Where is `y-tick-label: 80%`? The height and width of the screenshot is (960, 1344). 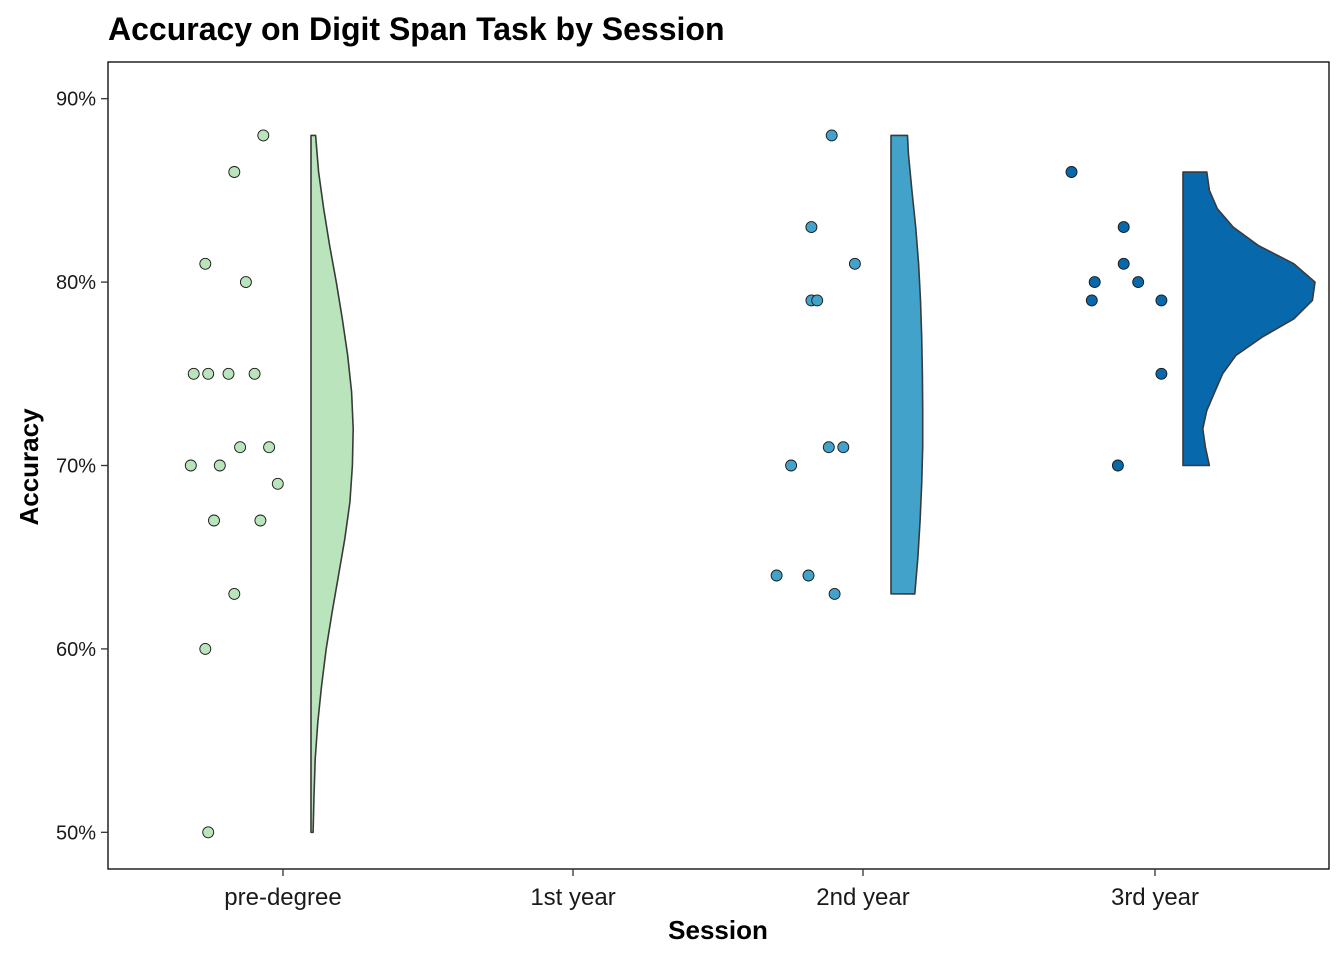 y-tick-label: 80% is located at coordinates (76, 283).